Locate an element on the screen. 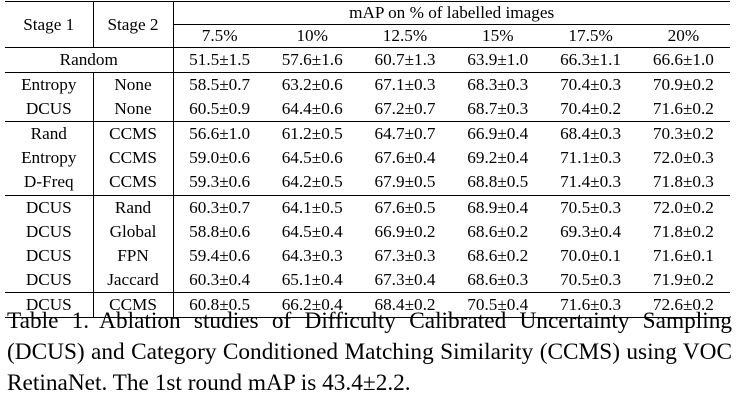 The width and height of the screenshot is (737, 408). table-cell: 60.3±0.4 is located at coordinates (219, 280).